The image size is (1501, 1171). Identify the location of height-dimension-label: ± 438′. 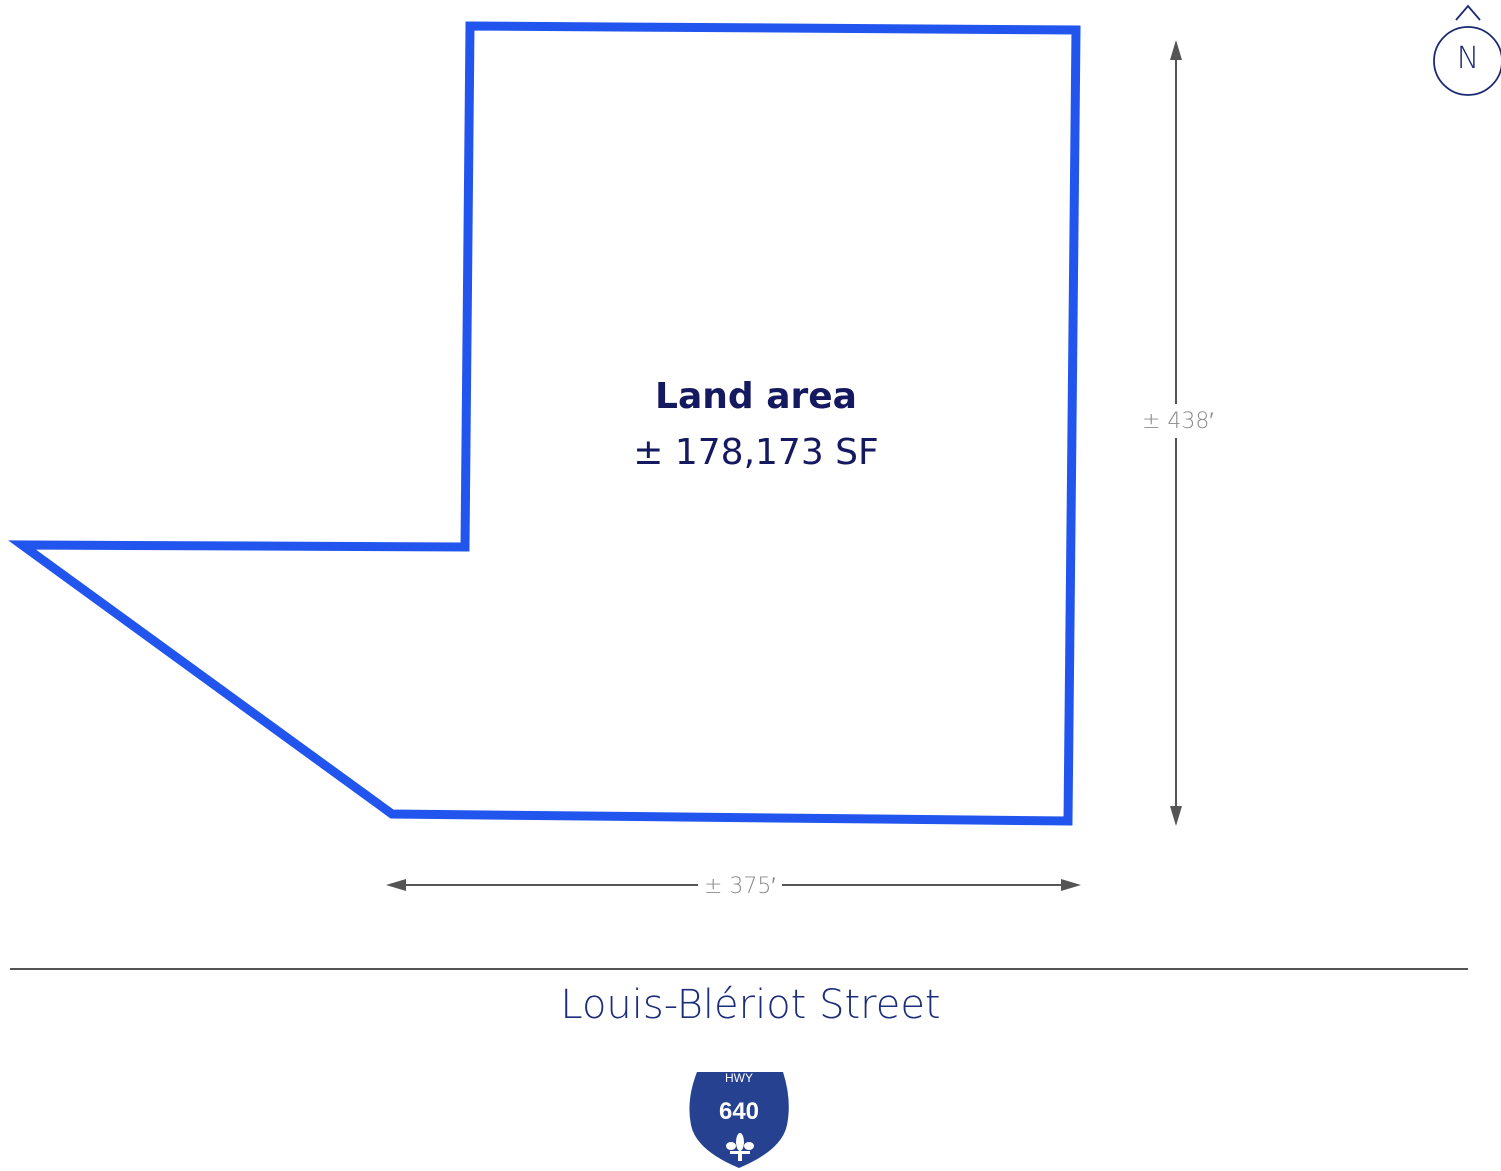
(1178, 421).